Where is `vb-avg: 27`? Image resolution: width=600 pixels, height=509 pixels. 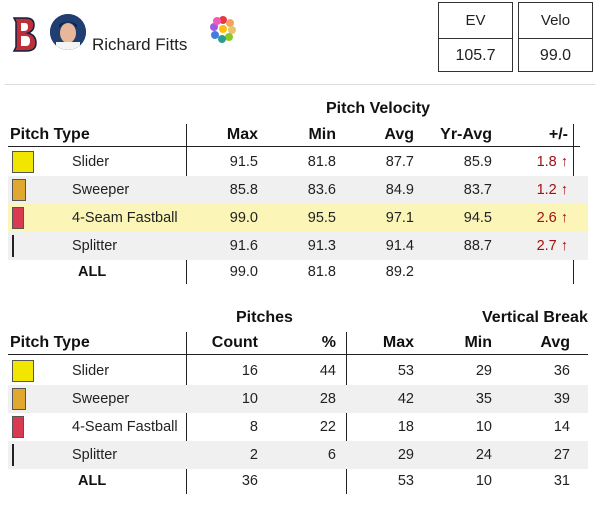 vb-avg: 27 is located at coordinates (561, 455).